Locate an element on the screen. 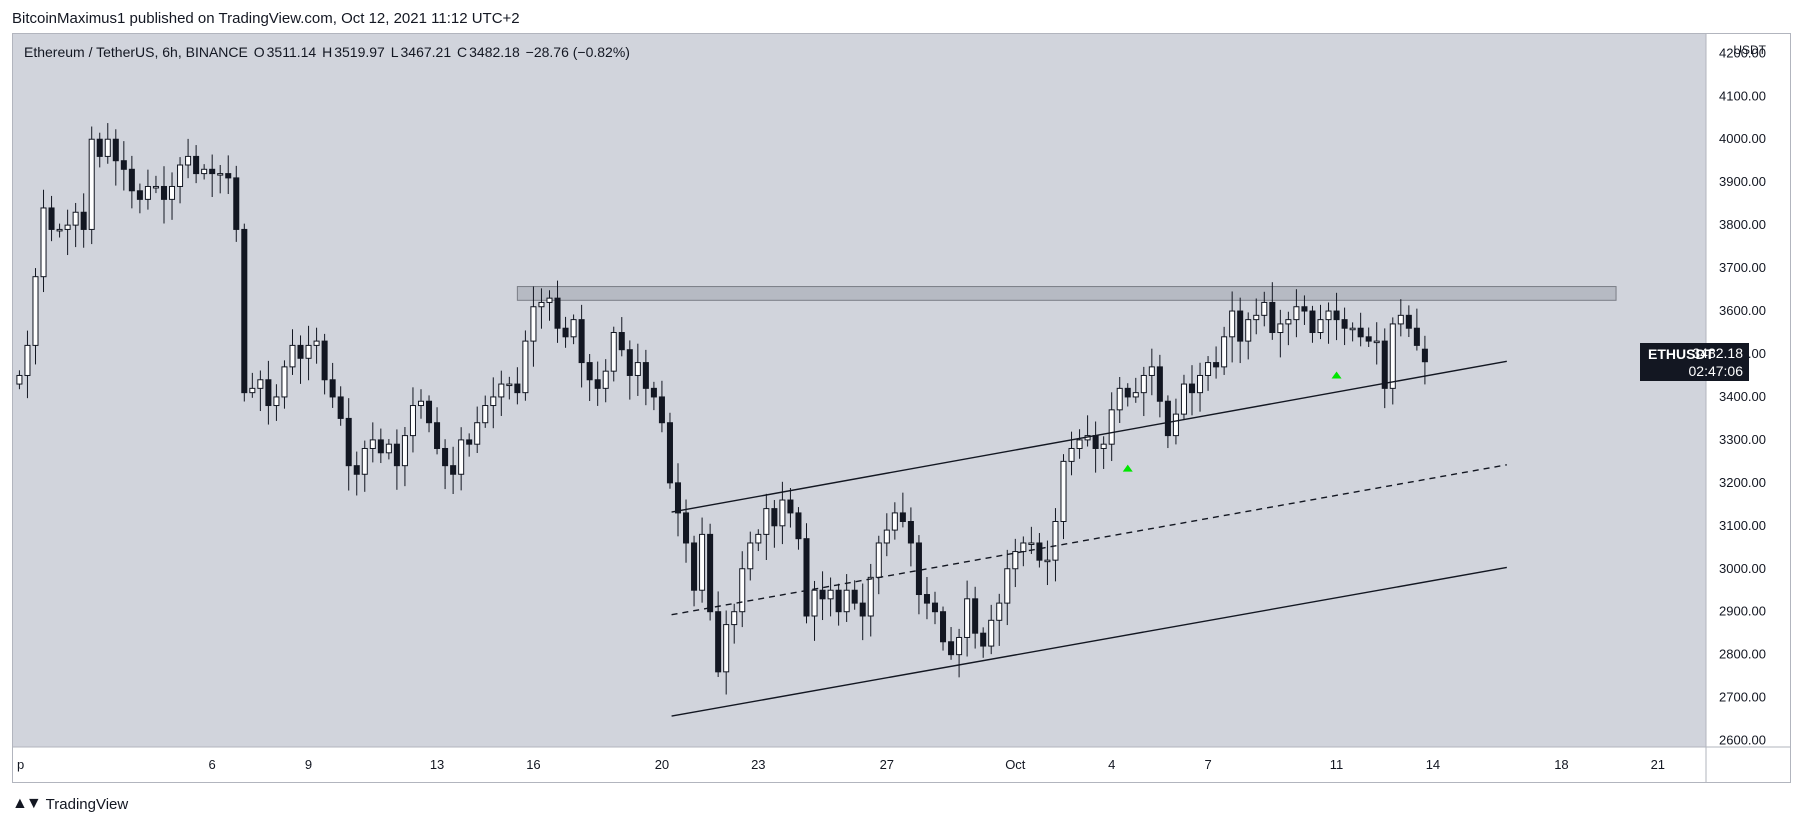 This screenshot has width=1813, height=826. open-value: 3511.14 is located at coordinates (291, 52).